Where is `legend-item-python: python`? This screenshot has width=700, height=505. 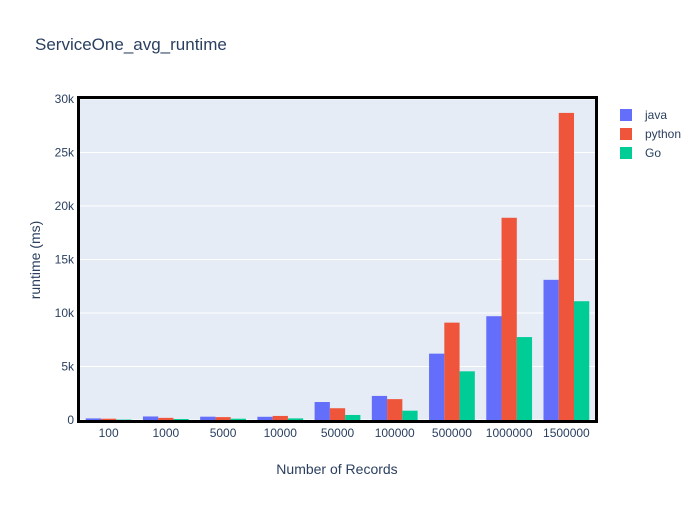 legend-item-python: python is located at coordinates (650, 134).